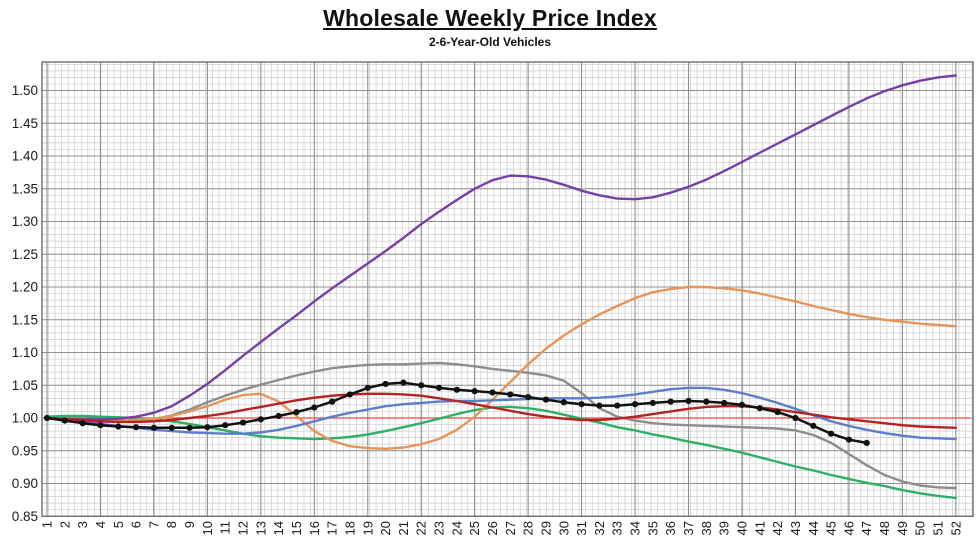  What do you see at coordinates (118, 524) in the screenshot?
I see `x-tick-label: 5` at bounding box center [118, 524].